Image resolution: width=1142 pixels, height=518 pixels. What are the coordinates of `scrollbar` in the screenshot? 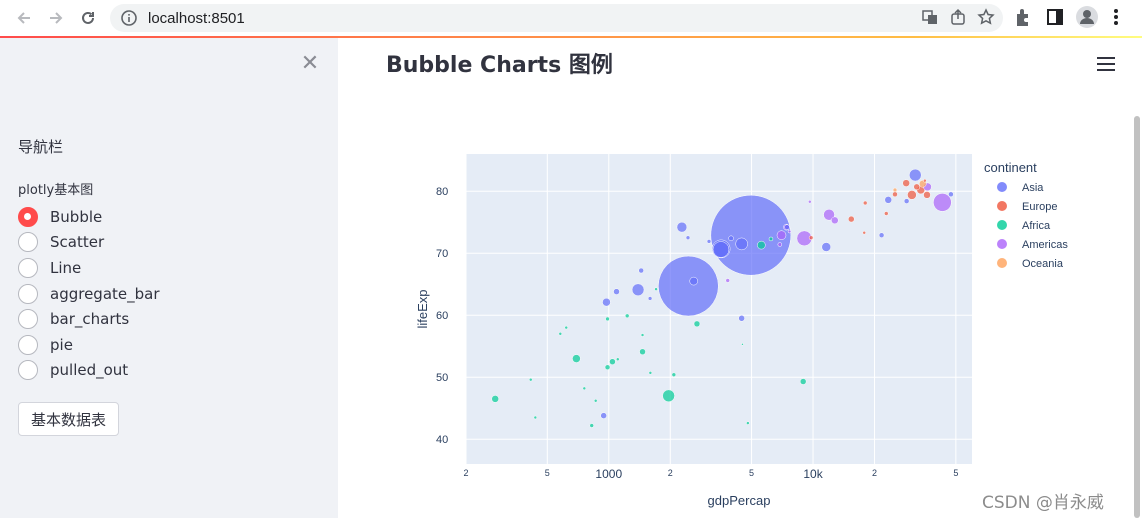 It's located at (1137, 317).